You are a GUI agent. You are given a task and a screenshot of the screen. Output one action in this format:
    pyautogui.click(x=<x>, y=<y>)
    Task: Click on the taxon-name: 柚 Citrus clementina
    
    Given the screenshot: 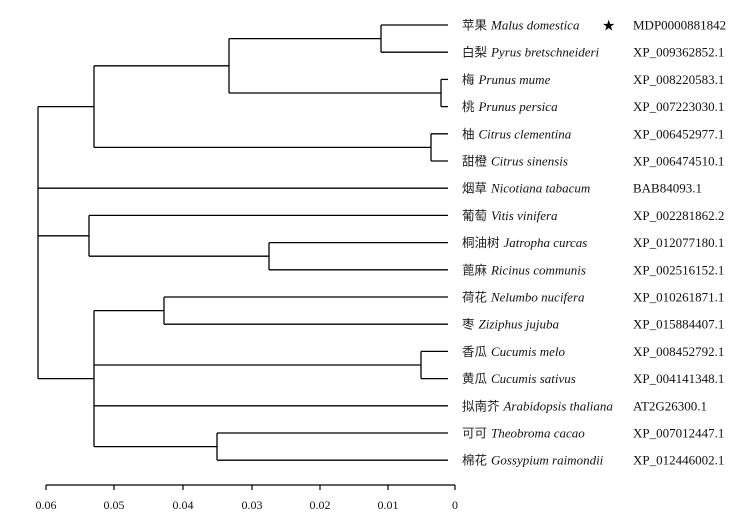 What is the action you would take?
    pyautogui.click(x=517, y=133)
    